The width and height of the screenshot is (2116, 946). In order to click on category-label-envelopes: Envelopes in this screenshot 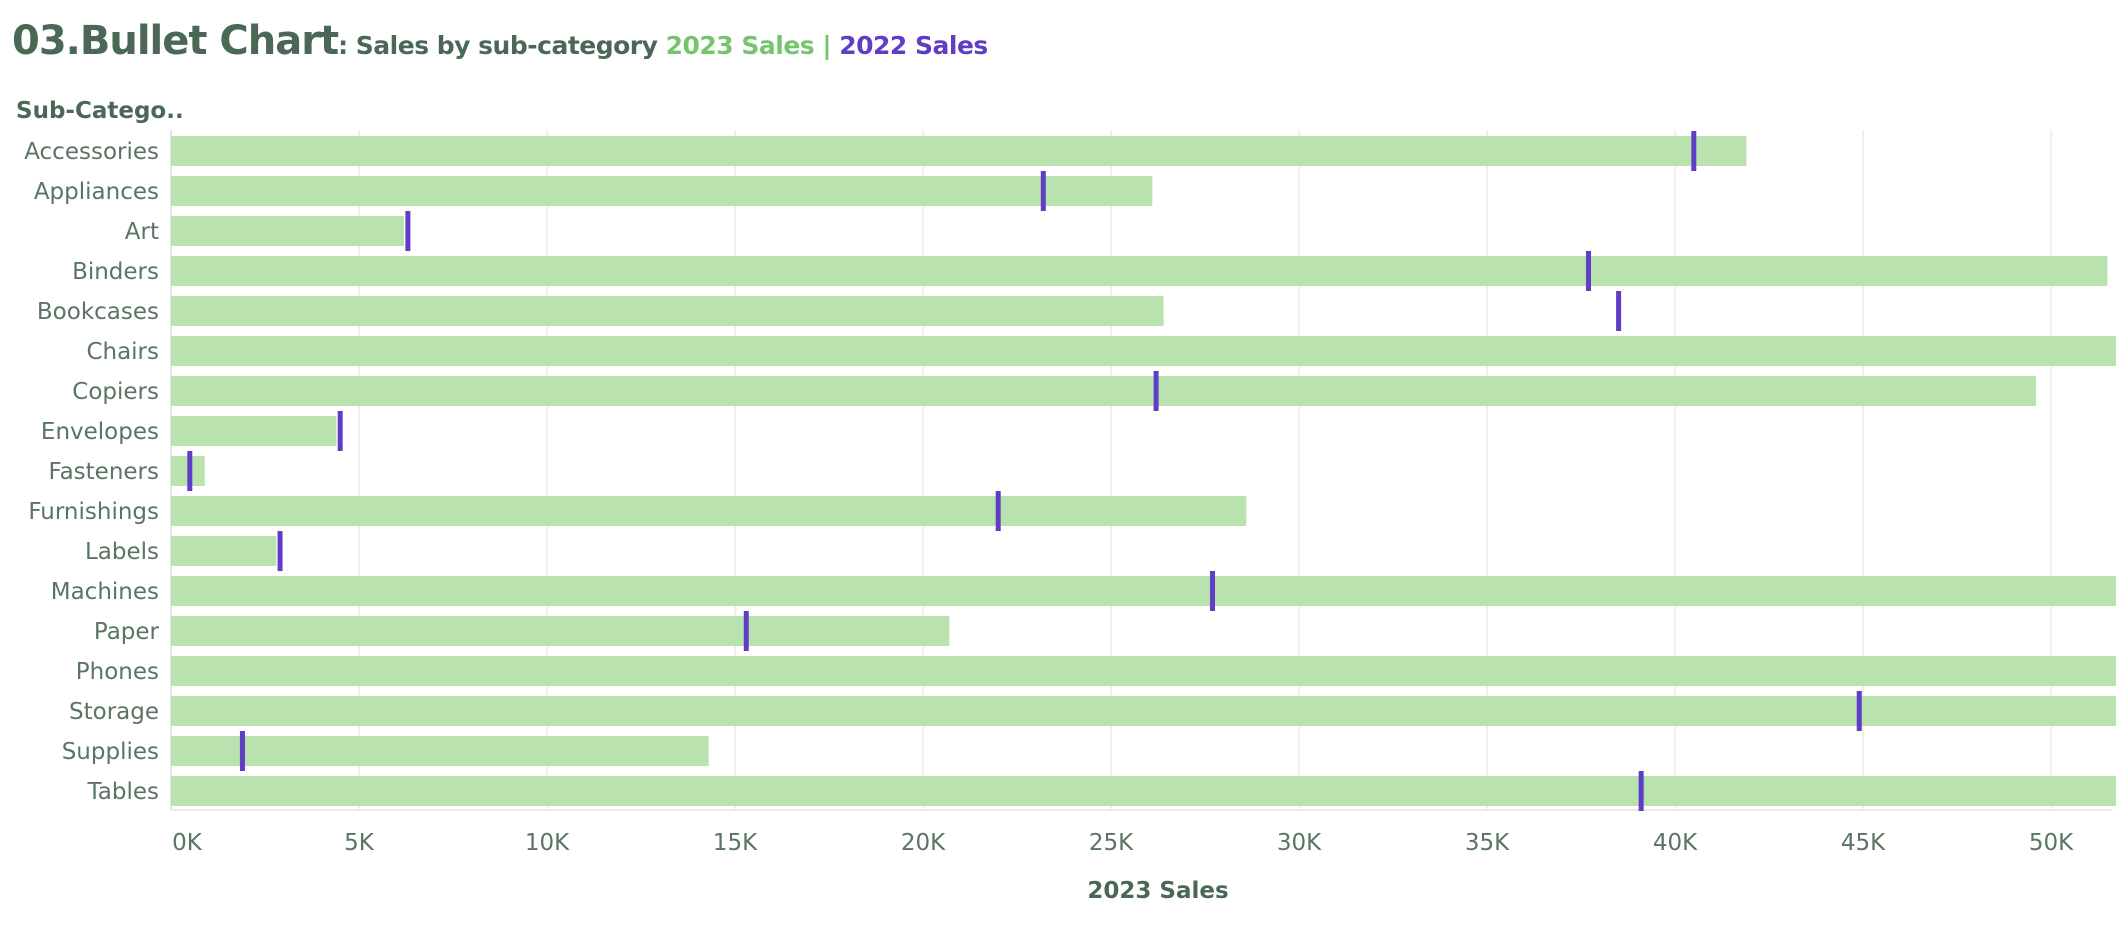, I will do `click(100, 432)`.